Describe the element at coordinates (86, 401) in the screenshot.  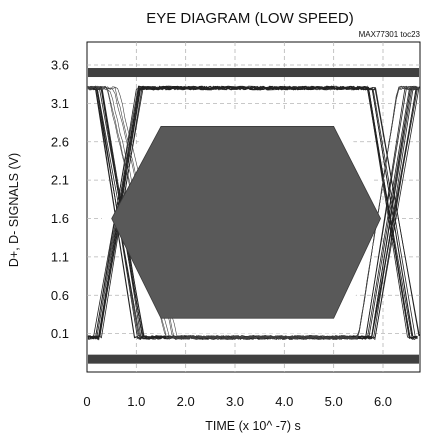
I see `x-tick-label: 0` at that location.